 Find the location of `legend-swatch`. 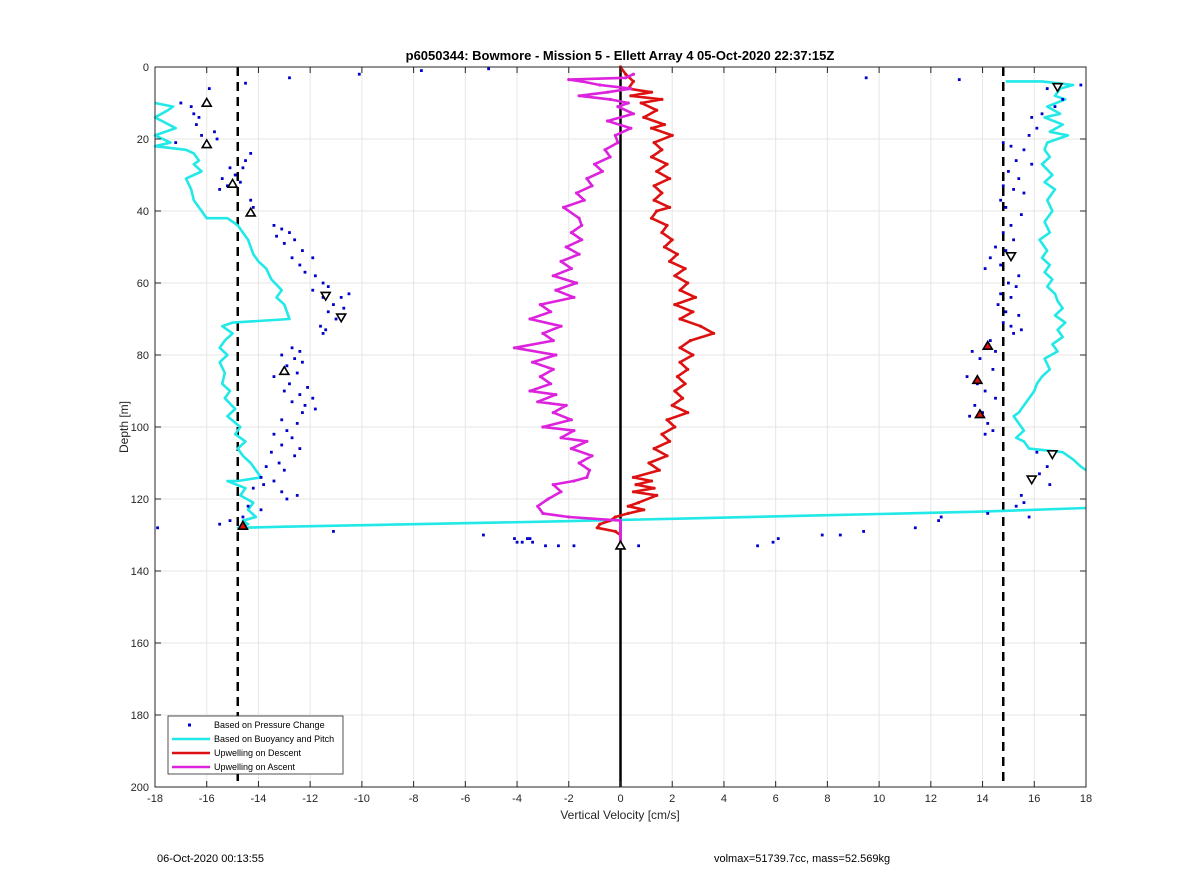

legend-swatch is located at coordinates (189, 725).